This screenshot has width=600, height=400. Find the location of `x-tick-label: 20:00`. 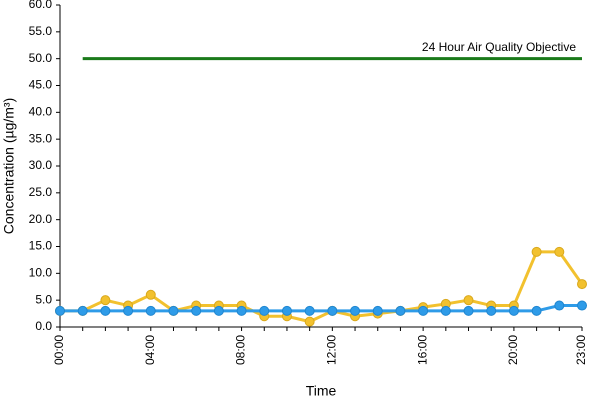

x-tick-label: 20:00 is located at coordinates (513, 350).